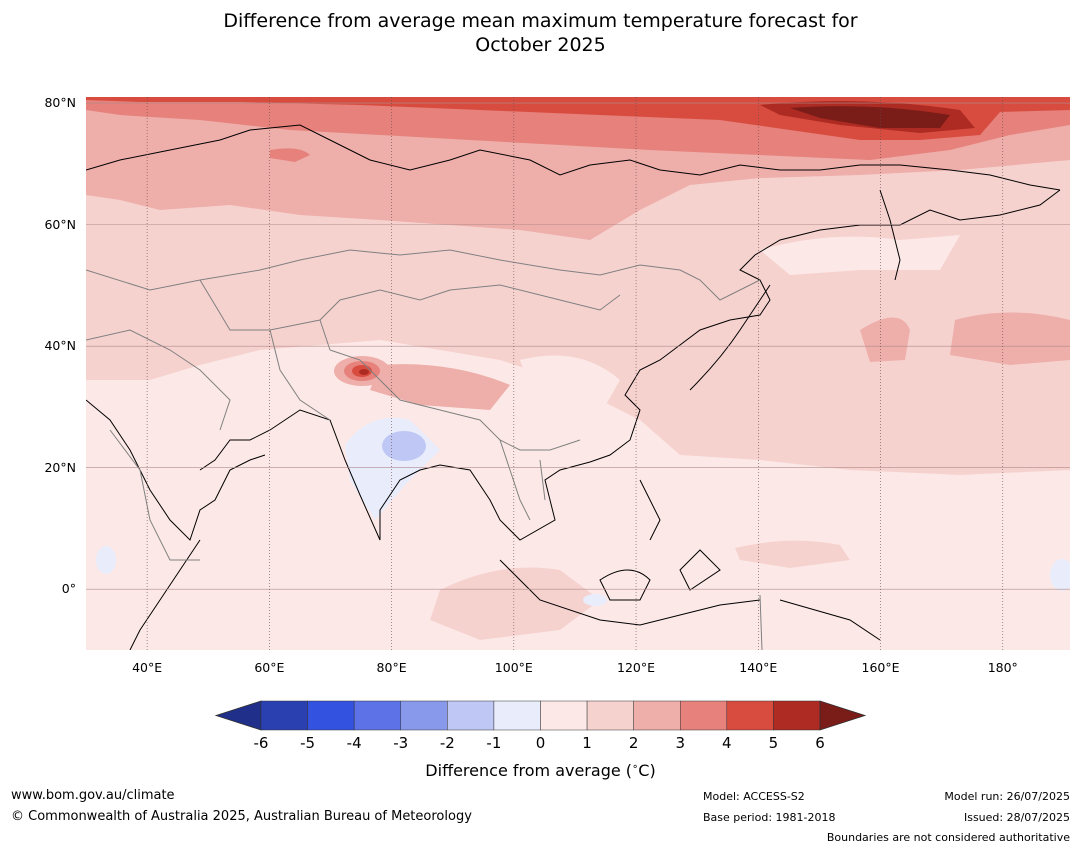 This screenshot has height=850, width=1081. What do you see at coordinates (540, 770) in the screenshot?
I see `colorbar-label: Difference from average (∘C)` at bounding box center [540, 770].